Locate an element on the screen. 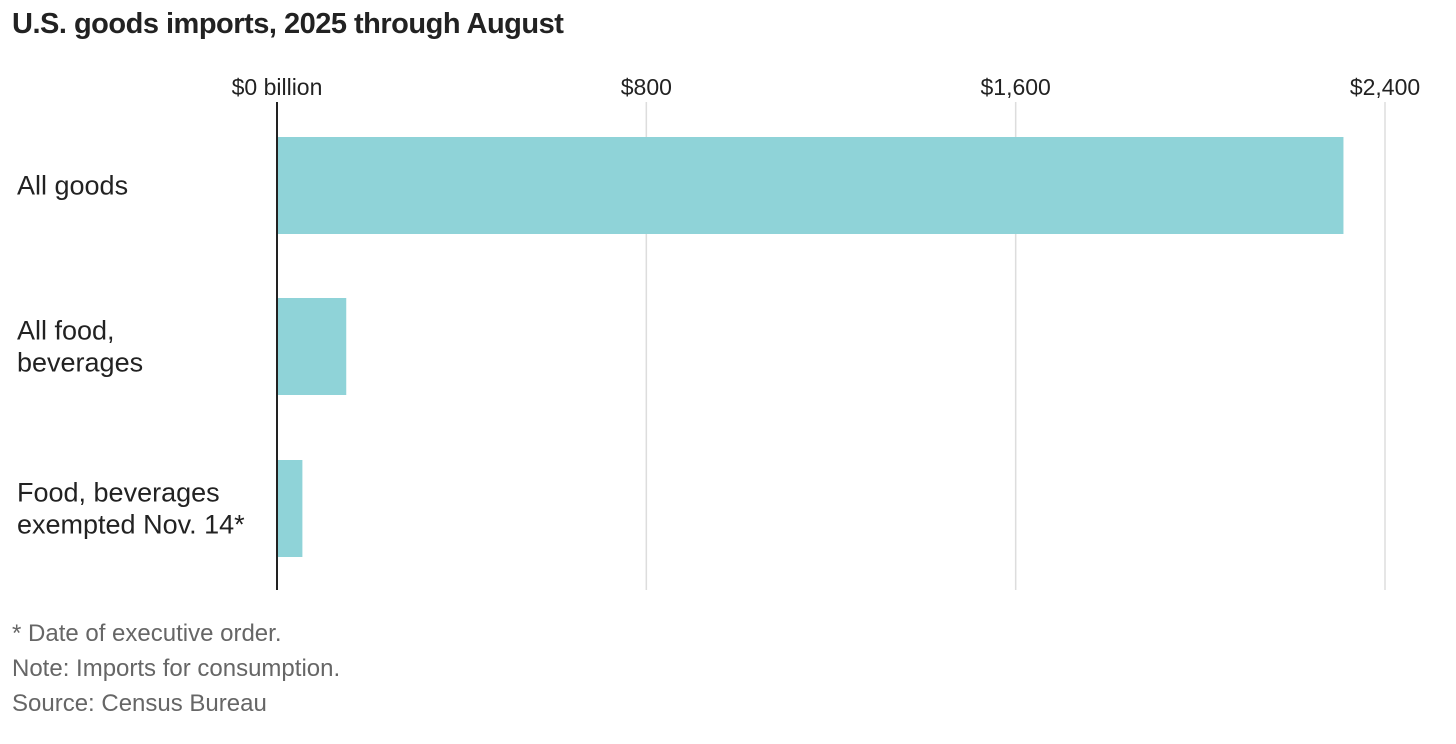 The height and width of the screenshot is (744, 1456). category-label: exempted Nov. 14* is located at coordinates (131, 525).